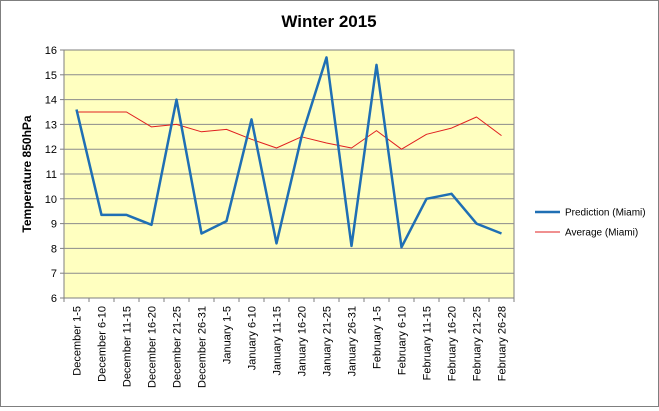 Image resolution: width=659 pixels, height=411 pixels. I want to click on y-tick-label: 11, so click(51, 175).